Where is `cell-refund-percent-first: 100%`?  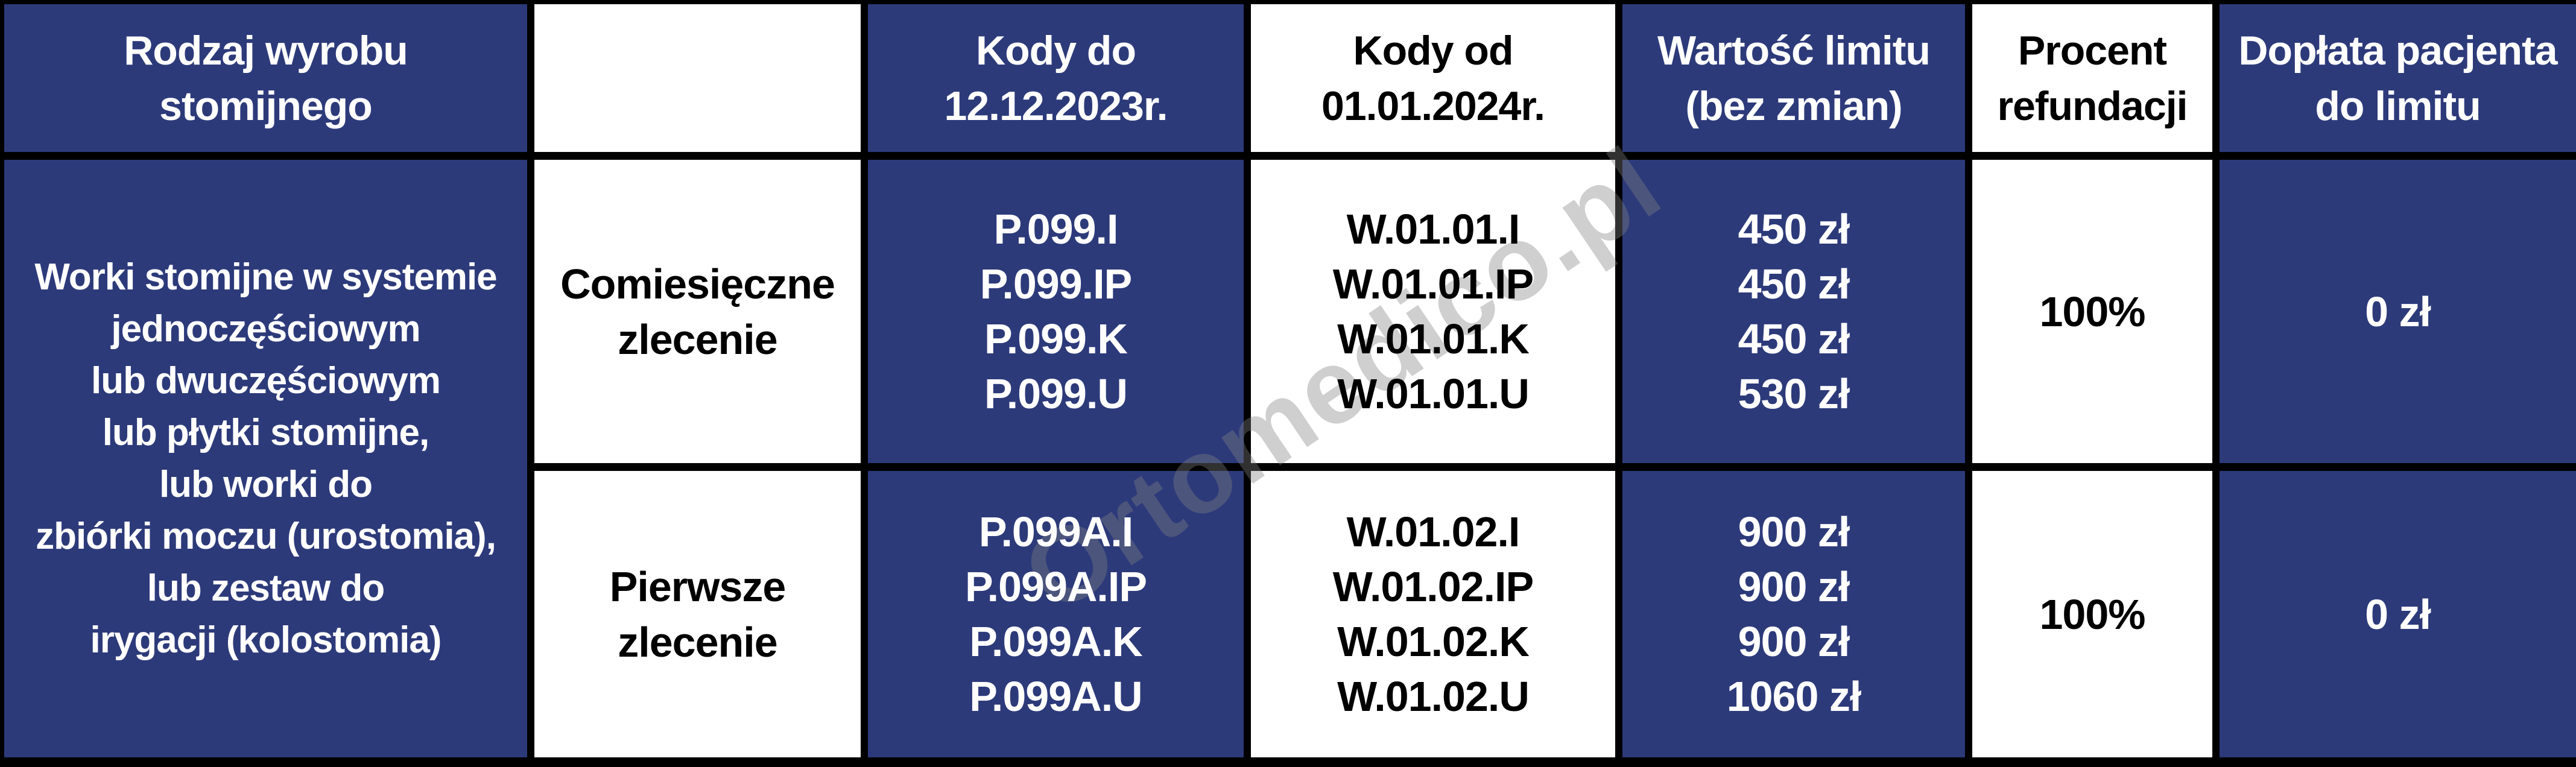 cell-refund-percent-first: 100% is located at coordinates (2092, 614).